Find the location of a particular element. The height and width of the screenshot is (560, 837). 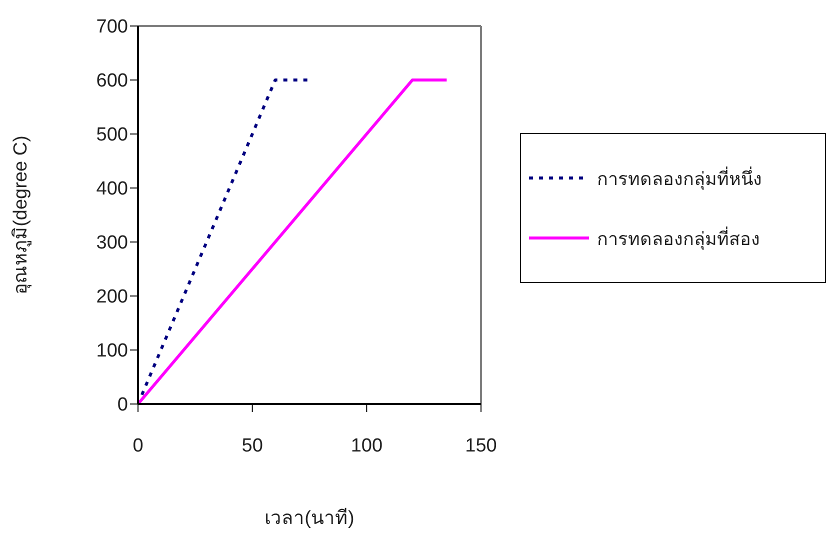

y-tick-label: 700 is located at coordinates (112, 27).